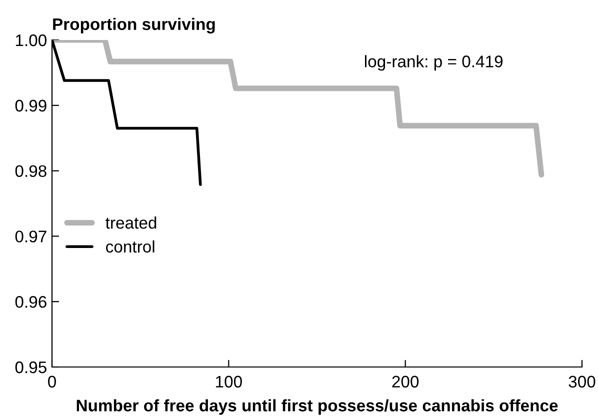  What do you see at coordinates (134, 26) in the screenshot?
I see `y-axis-title: Proportion surviving` at bounding box center [134, 26].